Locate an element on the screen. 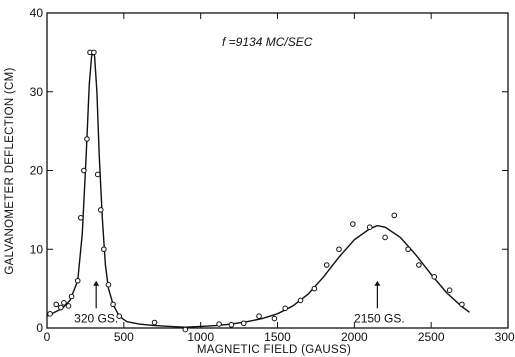 The image size is (515, 357). y-tick-label: 0 is located at coordinates (39, 328).